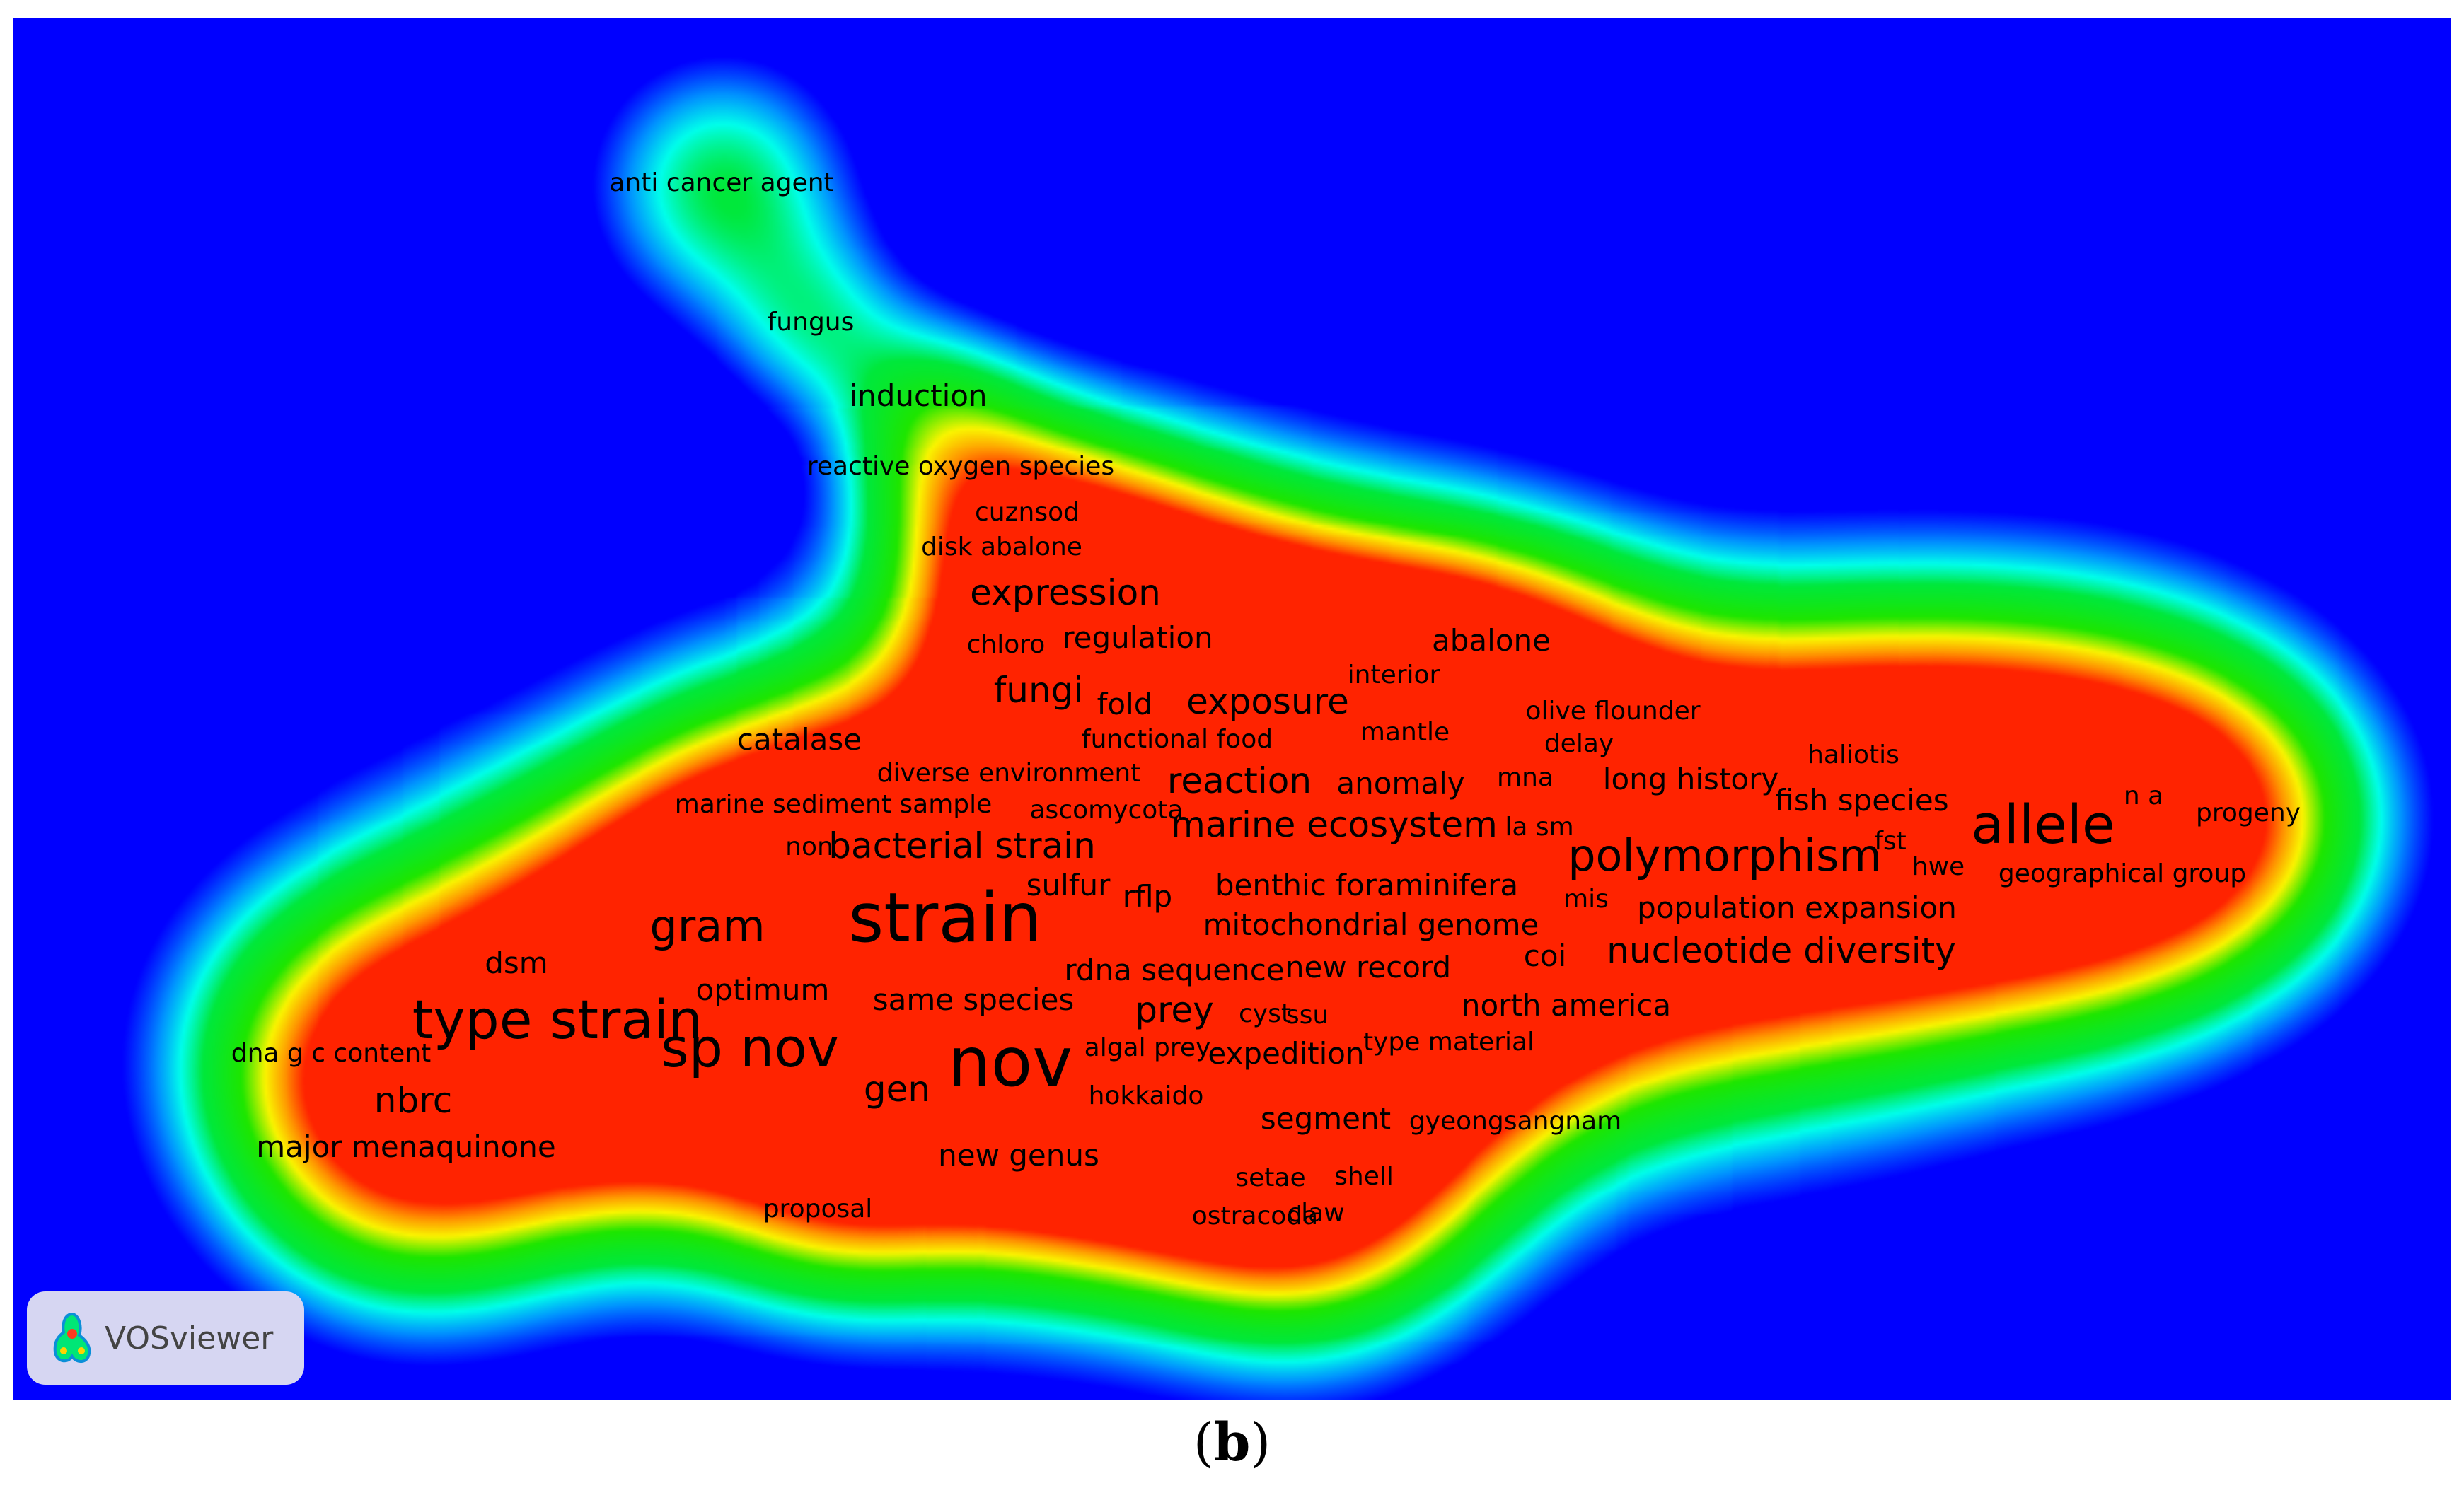  Describe the element at coordinates (960, 467) in the screenshot. I see `term-label: reactive oxygen species` at that location.